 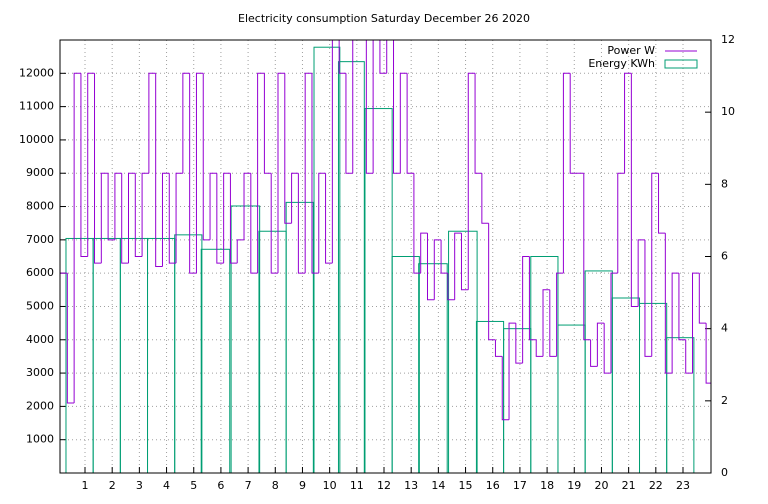 What do you see at coordinates (683, 485) in the screenshot?
I see `x-tick-label: 23` at bounding box center [683, 485].